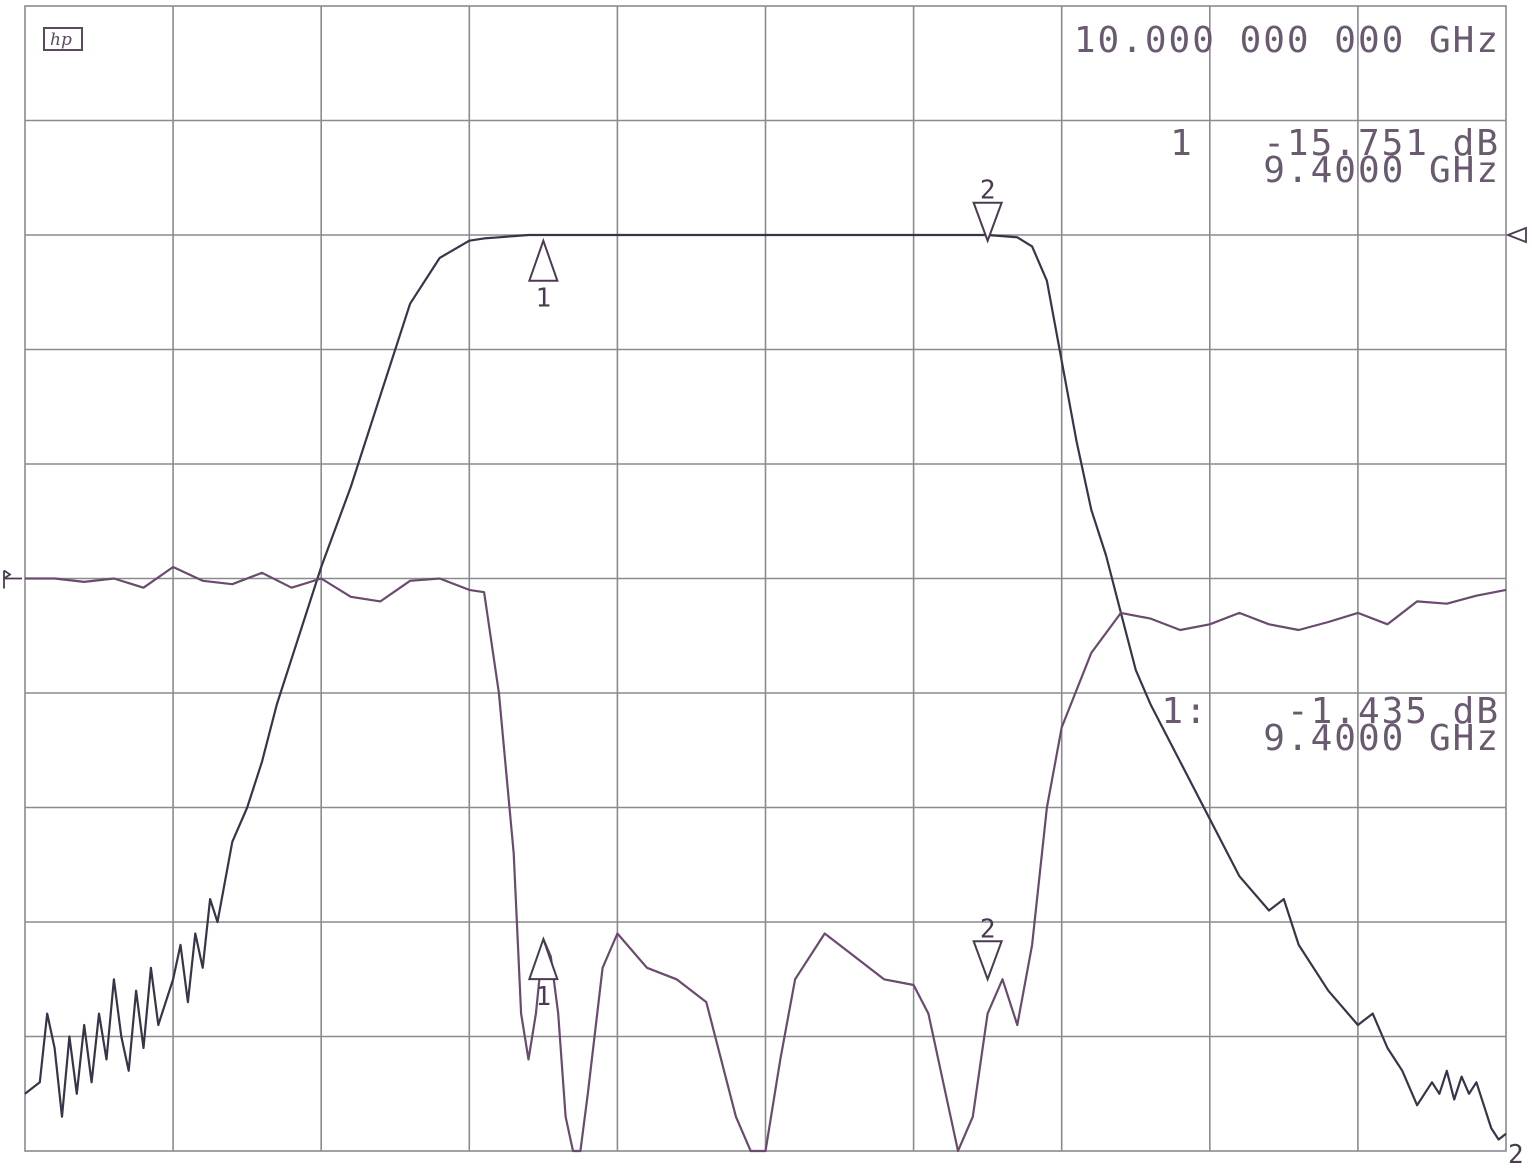  What do you see at coordinates (1516, 235) in the screenshot?
I see `reference-arrow-icon` at bounding box center [1516, 235].